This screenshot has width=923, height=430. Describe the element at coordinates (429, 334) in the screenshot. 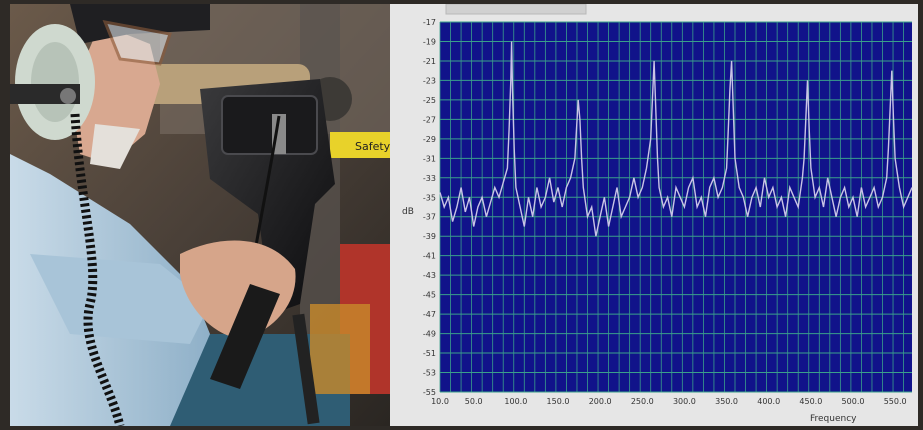

I see `y-tick-label: -49` at that location.